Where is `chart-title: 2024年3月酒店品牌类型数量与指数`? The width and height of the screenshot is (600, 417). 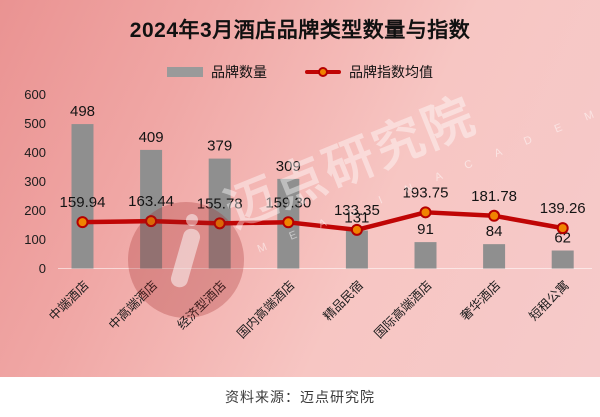 chart-title: 2024年3月酒店品牌类型数量与指数 is located at coordinates (300, 30).